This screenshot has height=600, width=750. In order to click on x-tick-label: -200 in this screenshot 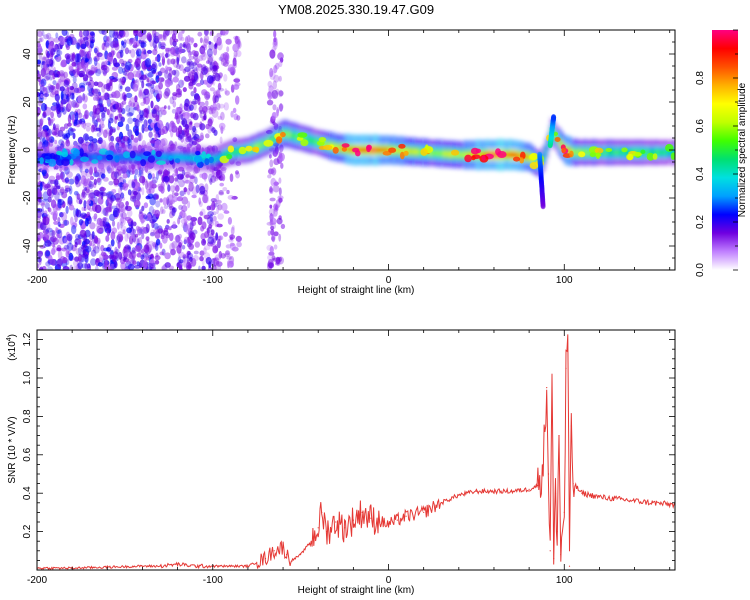, I will do `click(37, 580)`.